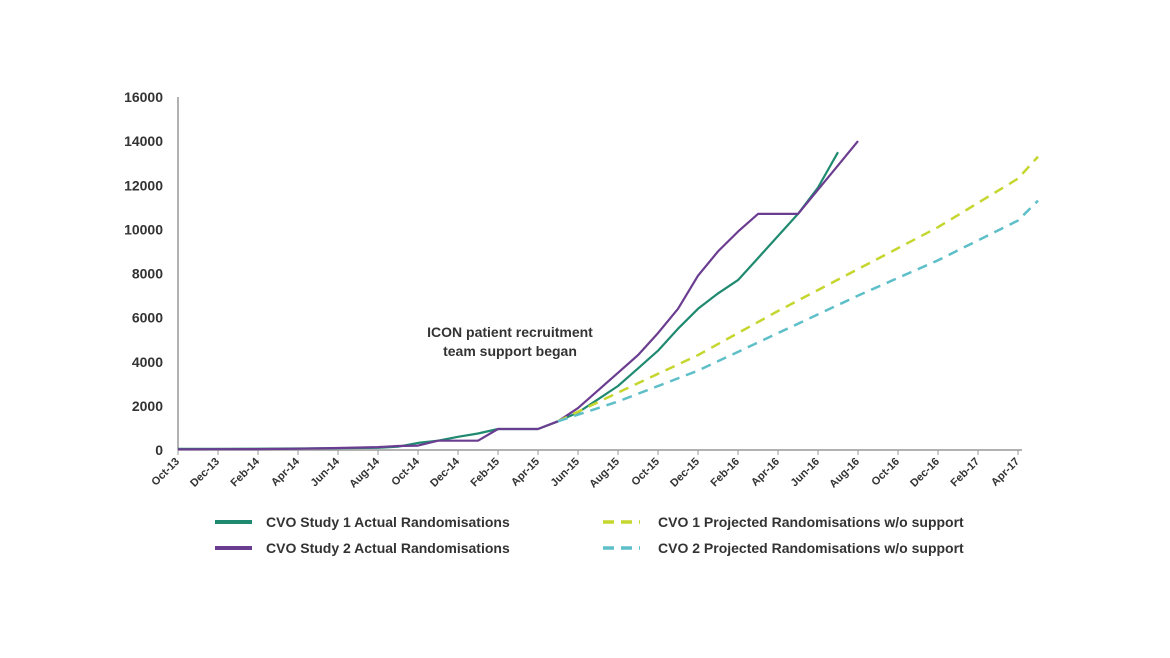 The width and height of the screenshot is (1170, 658). I want to click on y-tick-label: 10000, so click(143, 229).